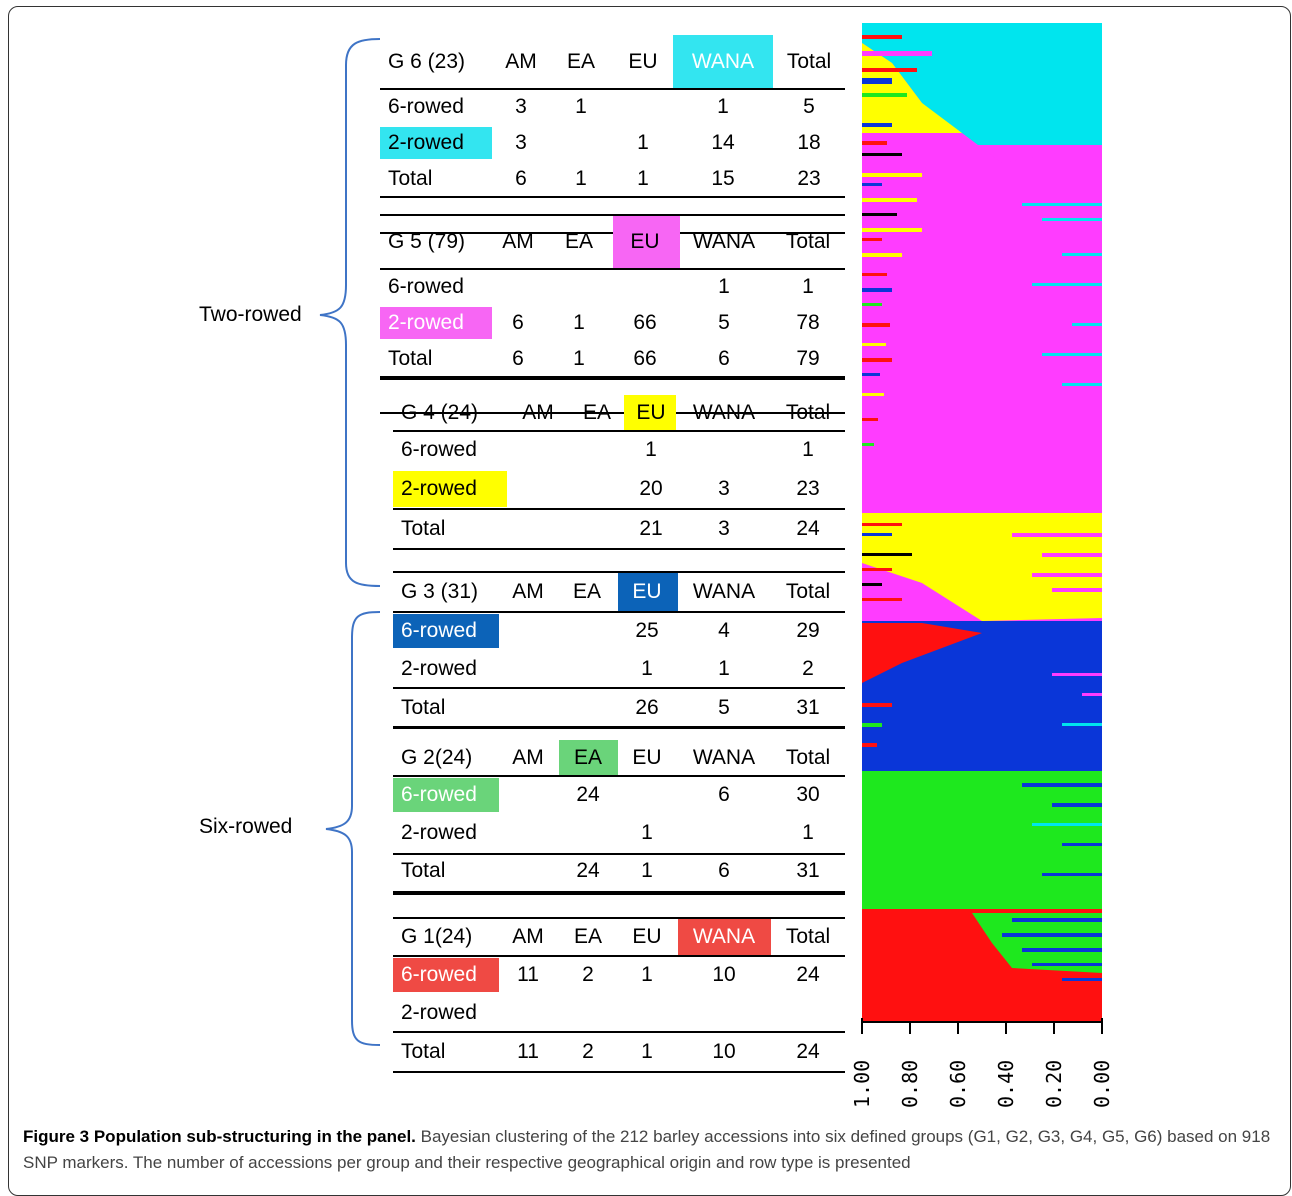 The height and width of the screenshot is (1196, 1292). What do you see at coordinates (437, 757) in the screenshot?
I see `group-title: G 2(24)` at bounding box center [437, 757].